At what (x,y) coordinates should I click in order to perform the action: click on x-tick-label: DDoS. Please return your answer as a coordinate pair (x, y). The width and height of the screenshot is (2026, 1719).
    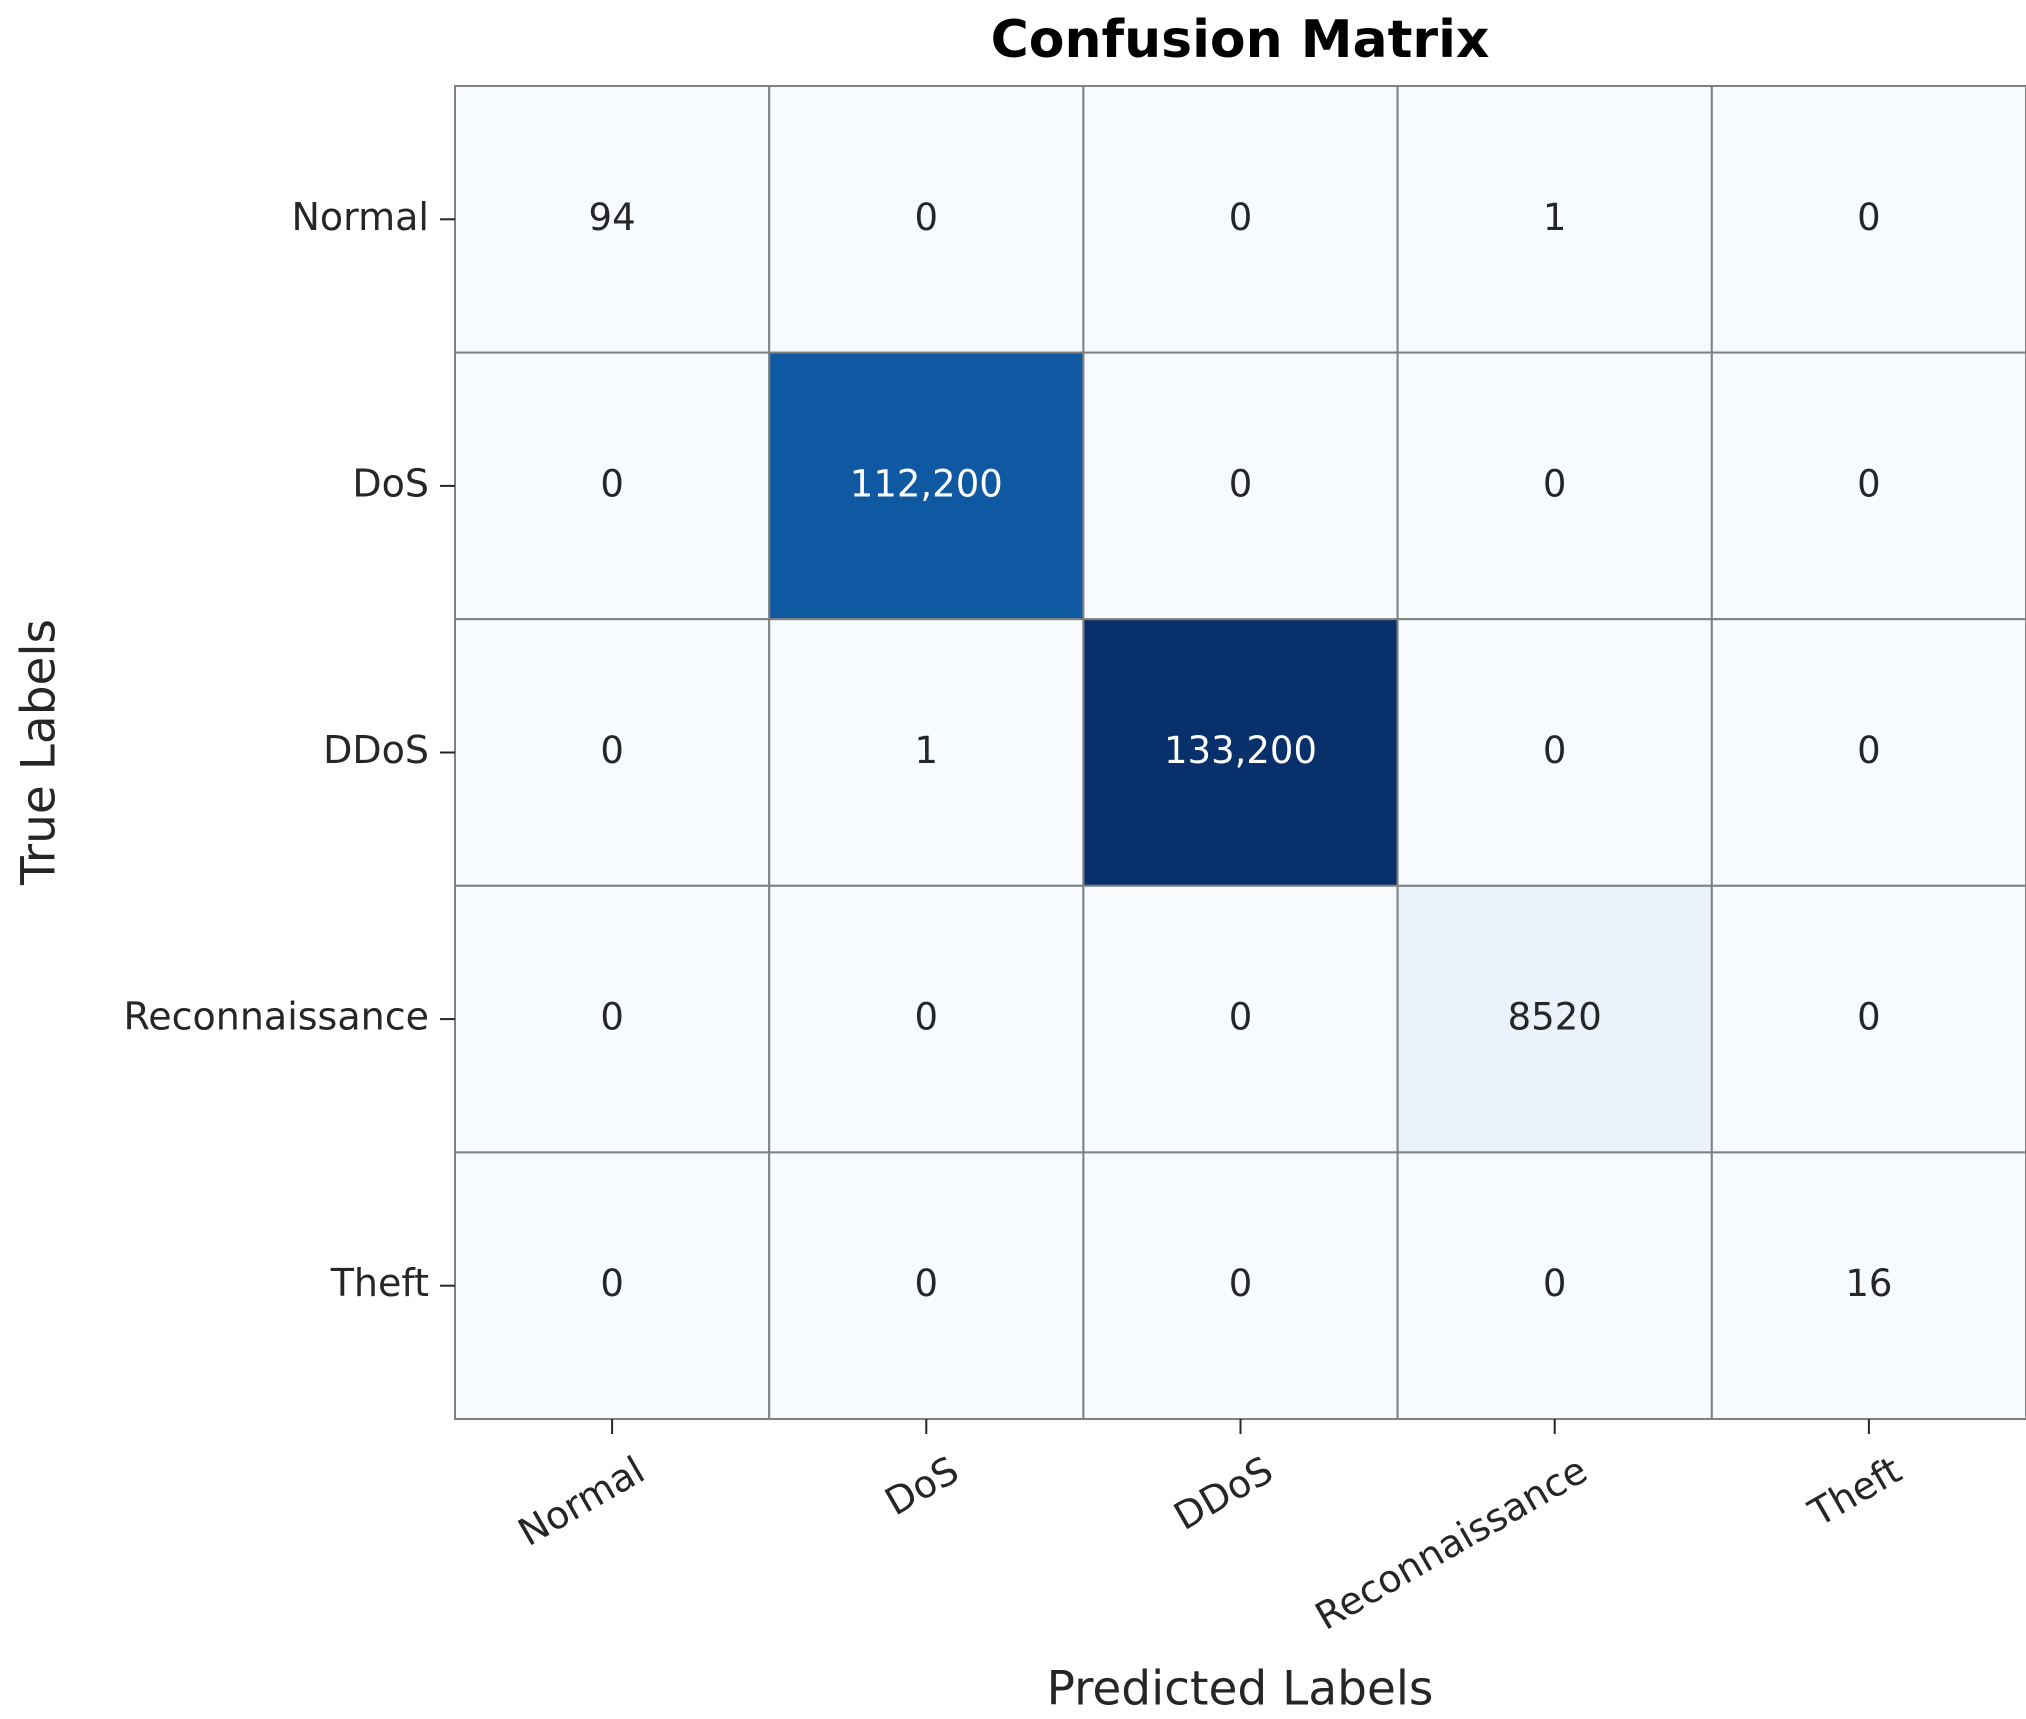
    Looking at the image, I should click on (1224, 1493).